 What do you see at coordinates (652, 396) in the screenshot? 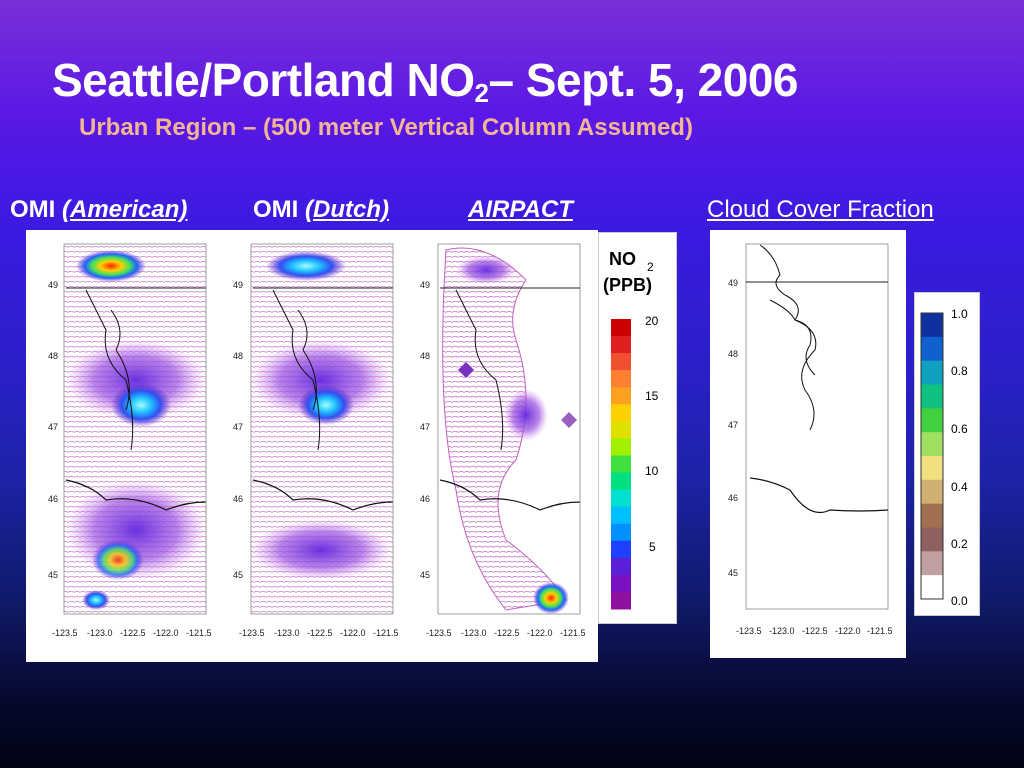
I see `no2-legend-tick: 15` at bounding box center [652, 396].